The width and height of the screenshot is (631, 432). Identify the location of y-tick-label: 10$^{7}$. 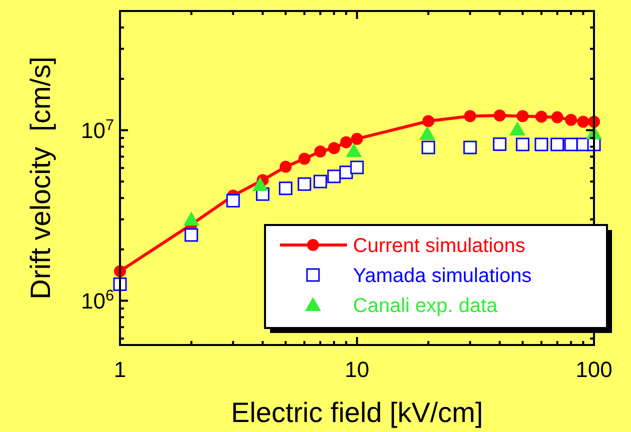
(97, 130).